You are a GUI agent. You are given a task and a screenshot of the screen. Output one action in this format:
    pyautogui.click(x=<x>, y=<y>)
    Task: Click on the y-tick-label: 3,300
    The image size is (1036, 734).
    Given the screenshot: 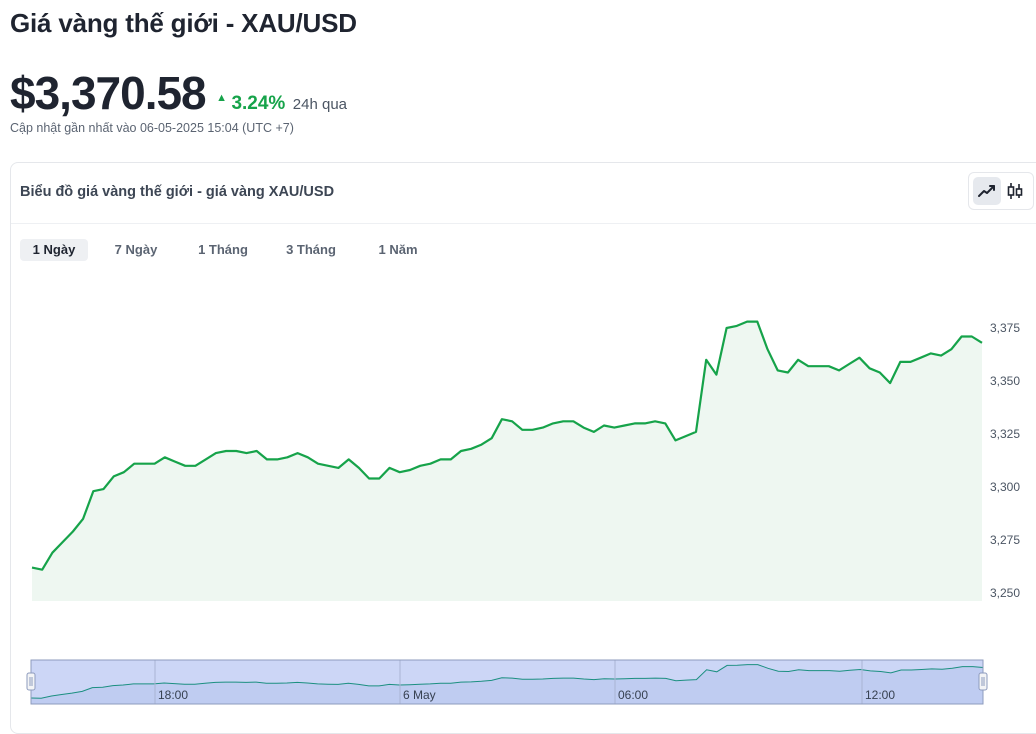 What is the action you would take?
    pyautogui.click(x=1005, y=487)
    